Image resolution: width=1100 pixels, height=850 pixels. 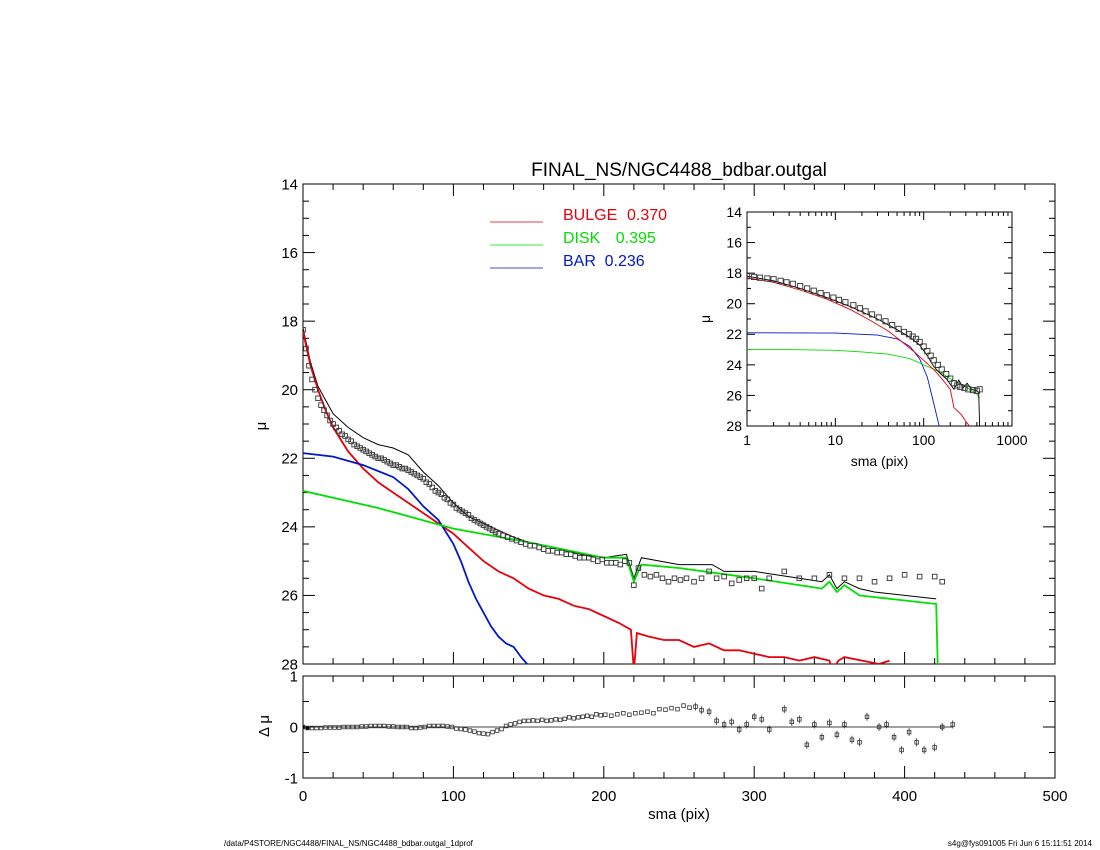 What do you see at coordinates (579, 261) in the screenshot?
I see `legend-label-bar: BAR` at bounding box center [579, 261].